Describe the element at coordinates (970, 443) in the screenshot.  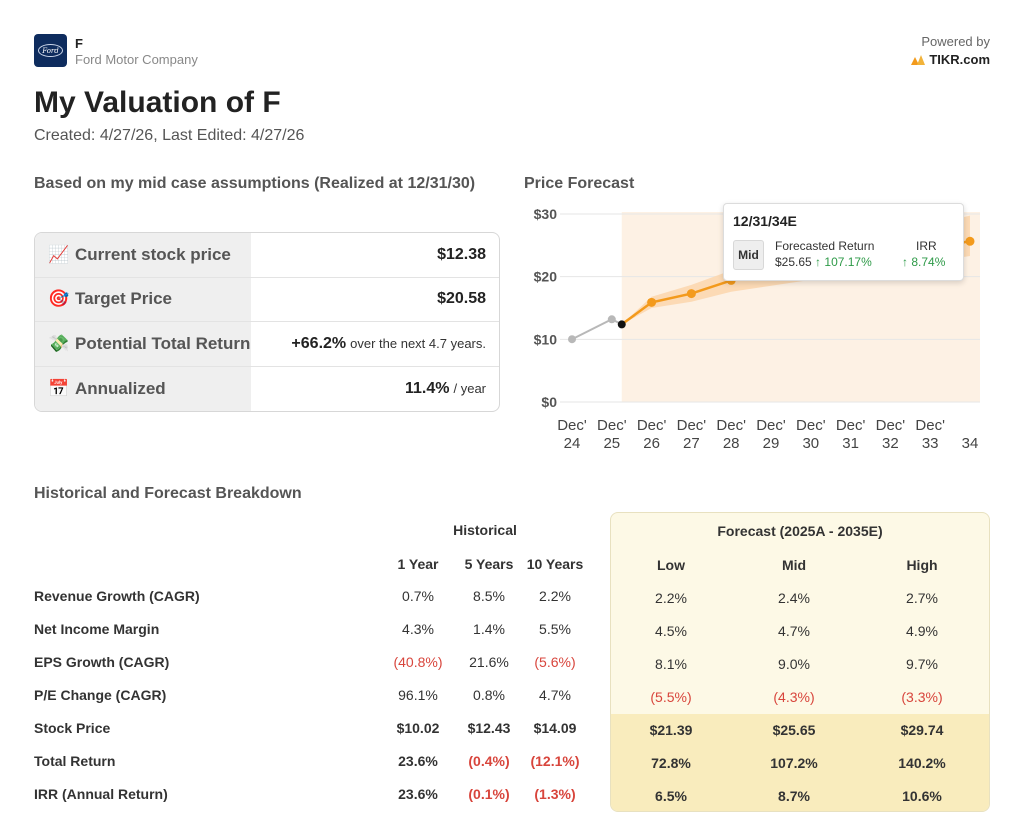
I see `x-tick-label: 34` at that location.